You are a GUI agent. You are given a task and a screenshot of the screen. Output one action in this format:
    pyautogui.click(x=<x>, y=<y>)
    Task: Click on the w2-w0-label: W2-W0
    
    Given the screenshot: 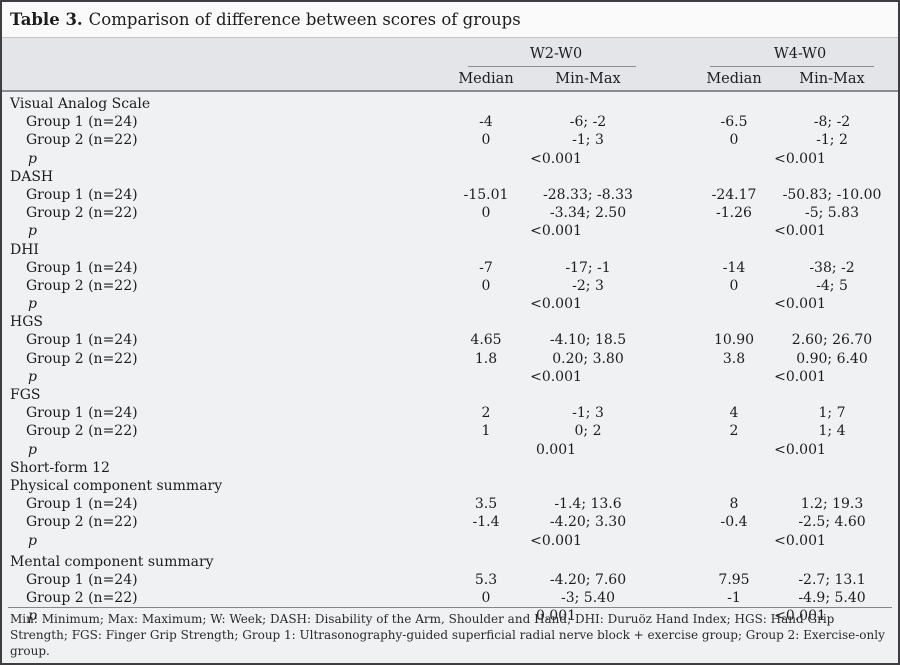 What is the action you would take?
    pyautogui.click(x=556, y=54)
    